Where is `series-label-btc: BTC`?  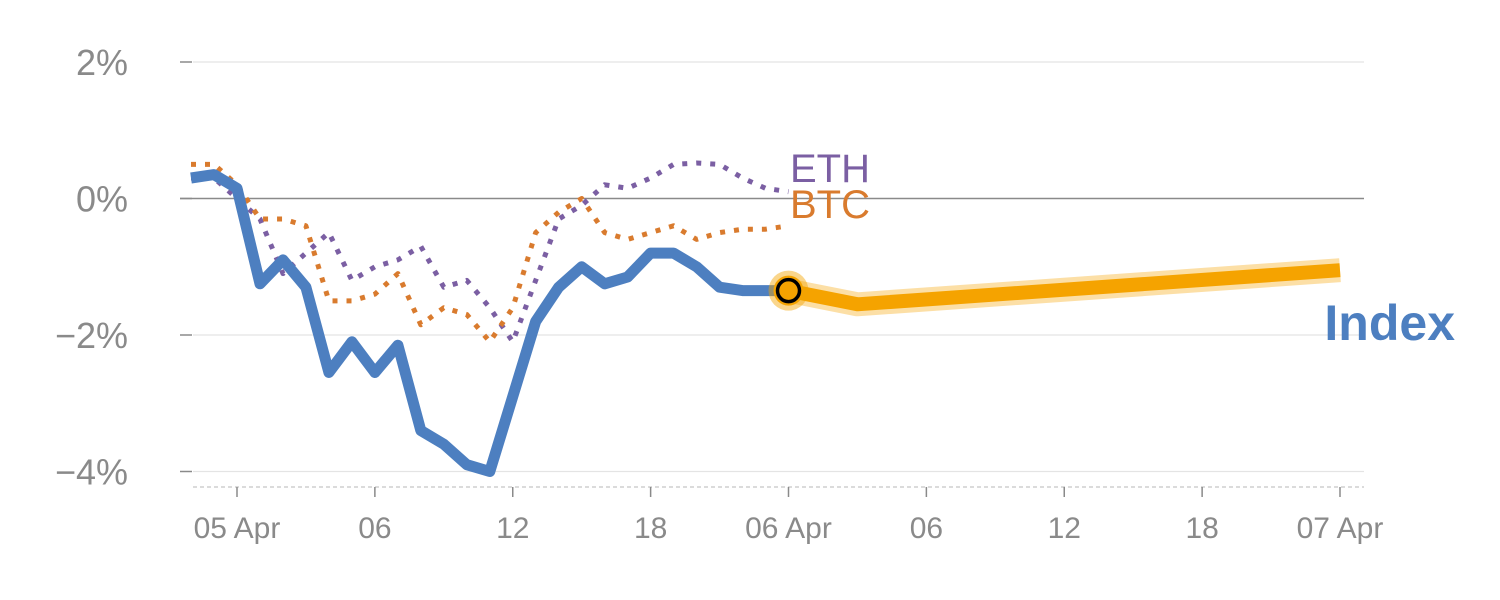 series-label-btc: BTC is located at coordinates (830, 205).